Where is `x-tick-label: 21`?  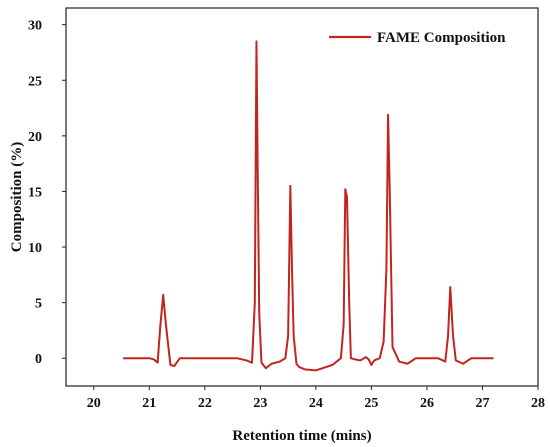
x-tick-label: 21 is located at coordinates (149, 403).